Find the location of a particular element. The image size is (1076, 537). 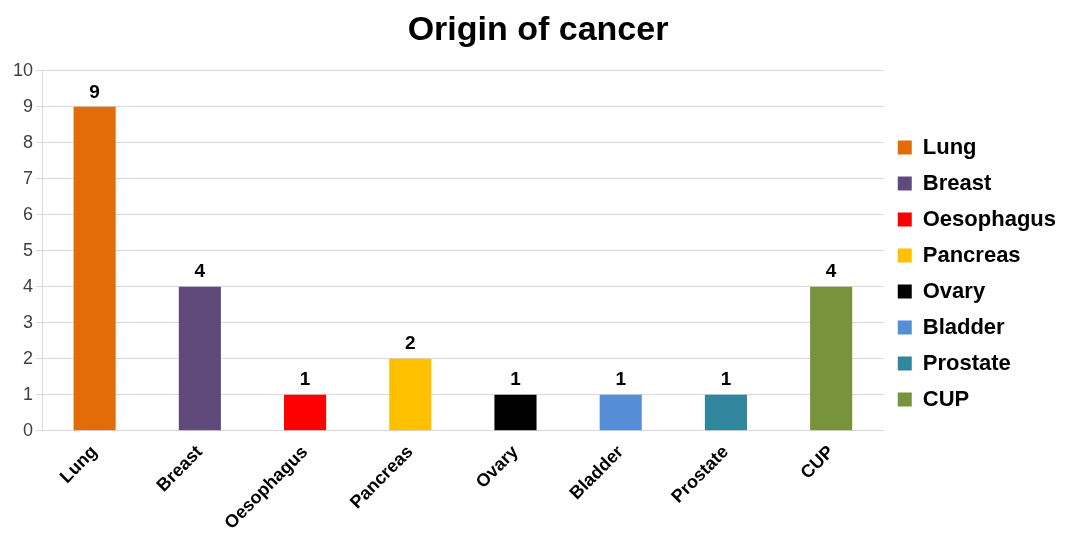

y-tick-label: 2 is located at coordinates (28, 357).